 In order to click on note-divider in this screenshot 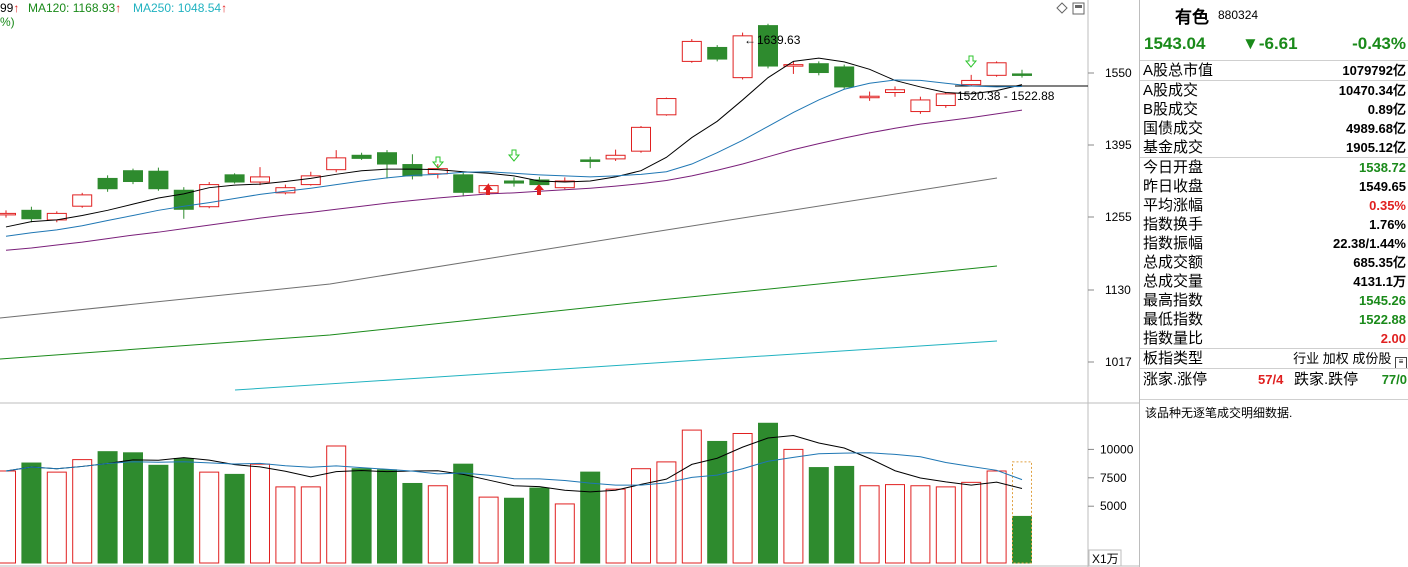, I will do `click(1274, 399)`.